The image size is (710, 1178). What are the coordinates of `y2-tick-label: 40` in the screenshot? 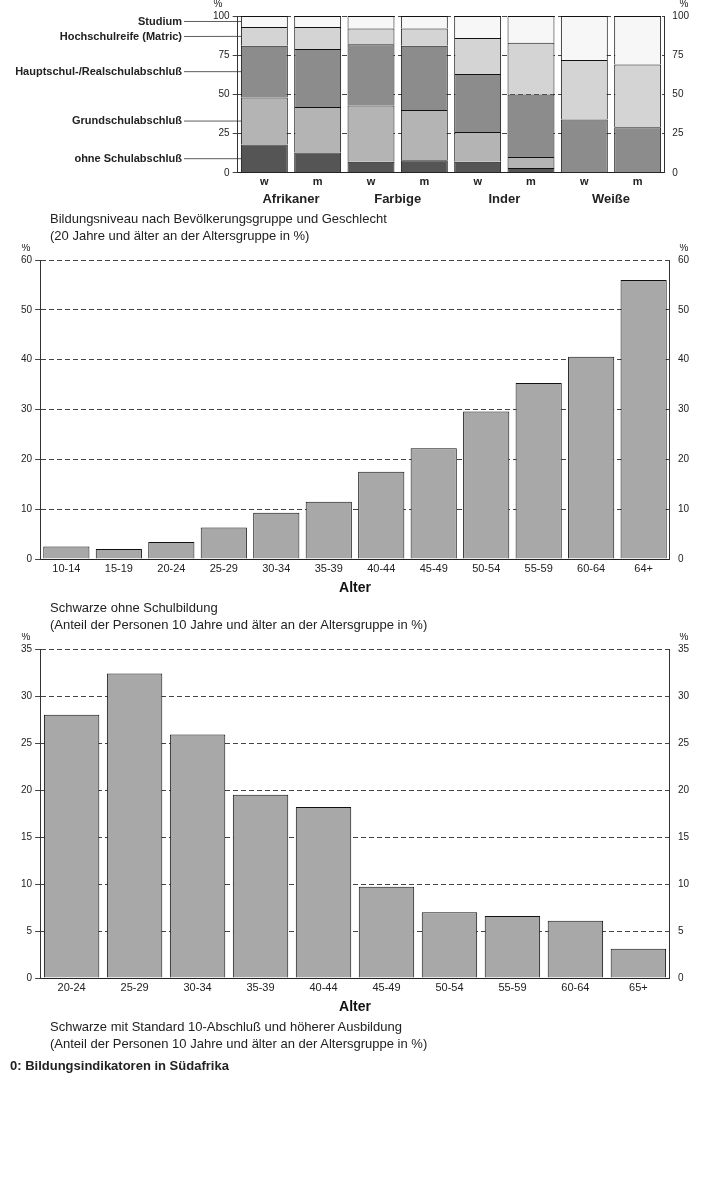 It's located at (683, 359).